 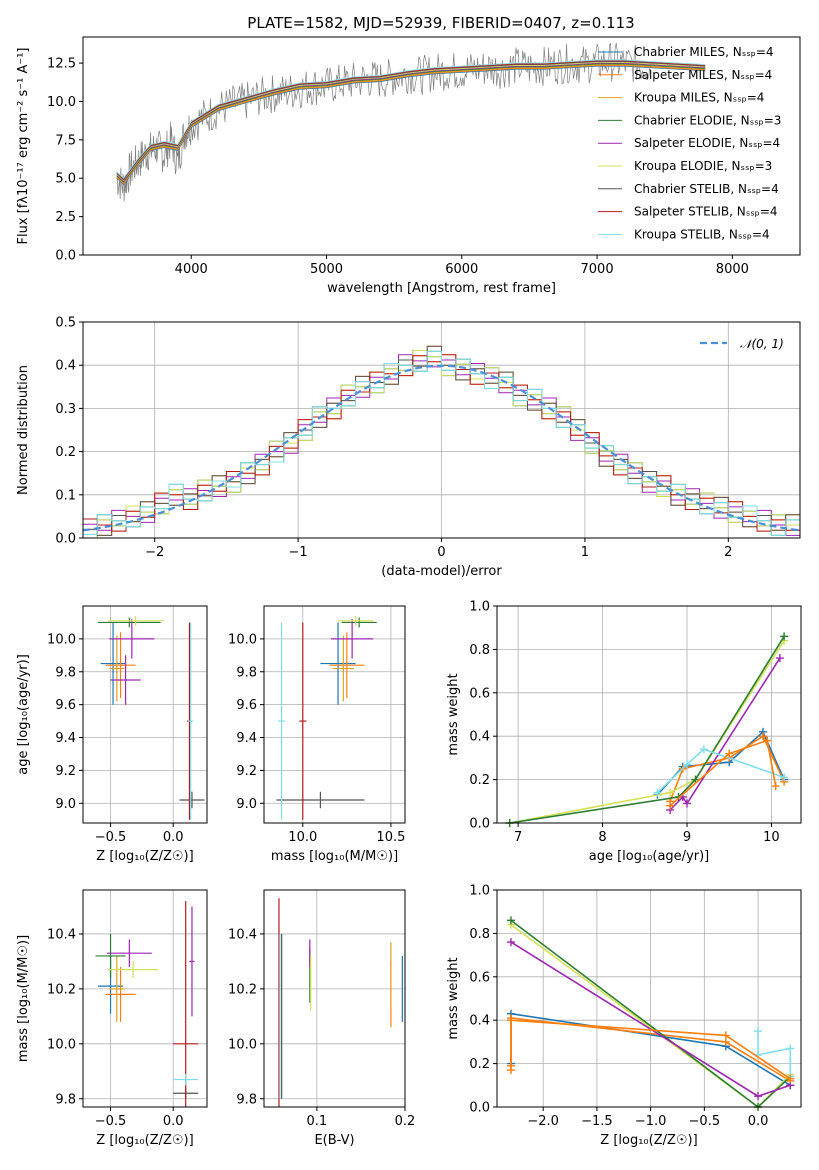 I want to click on spectrum-model-salpeter-miles, so click(x=411, y=124).